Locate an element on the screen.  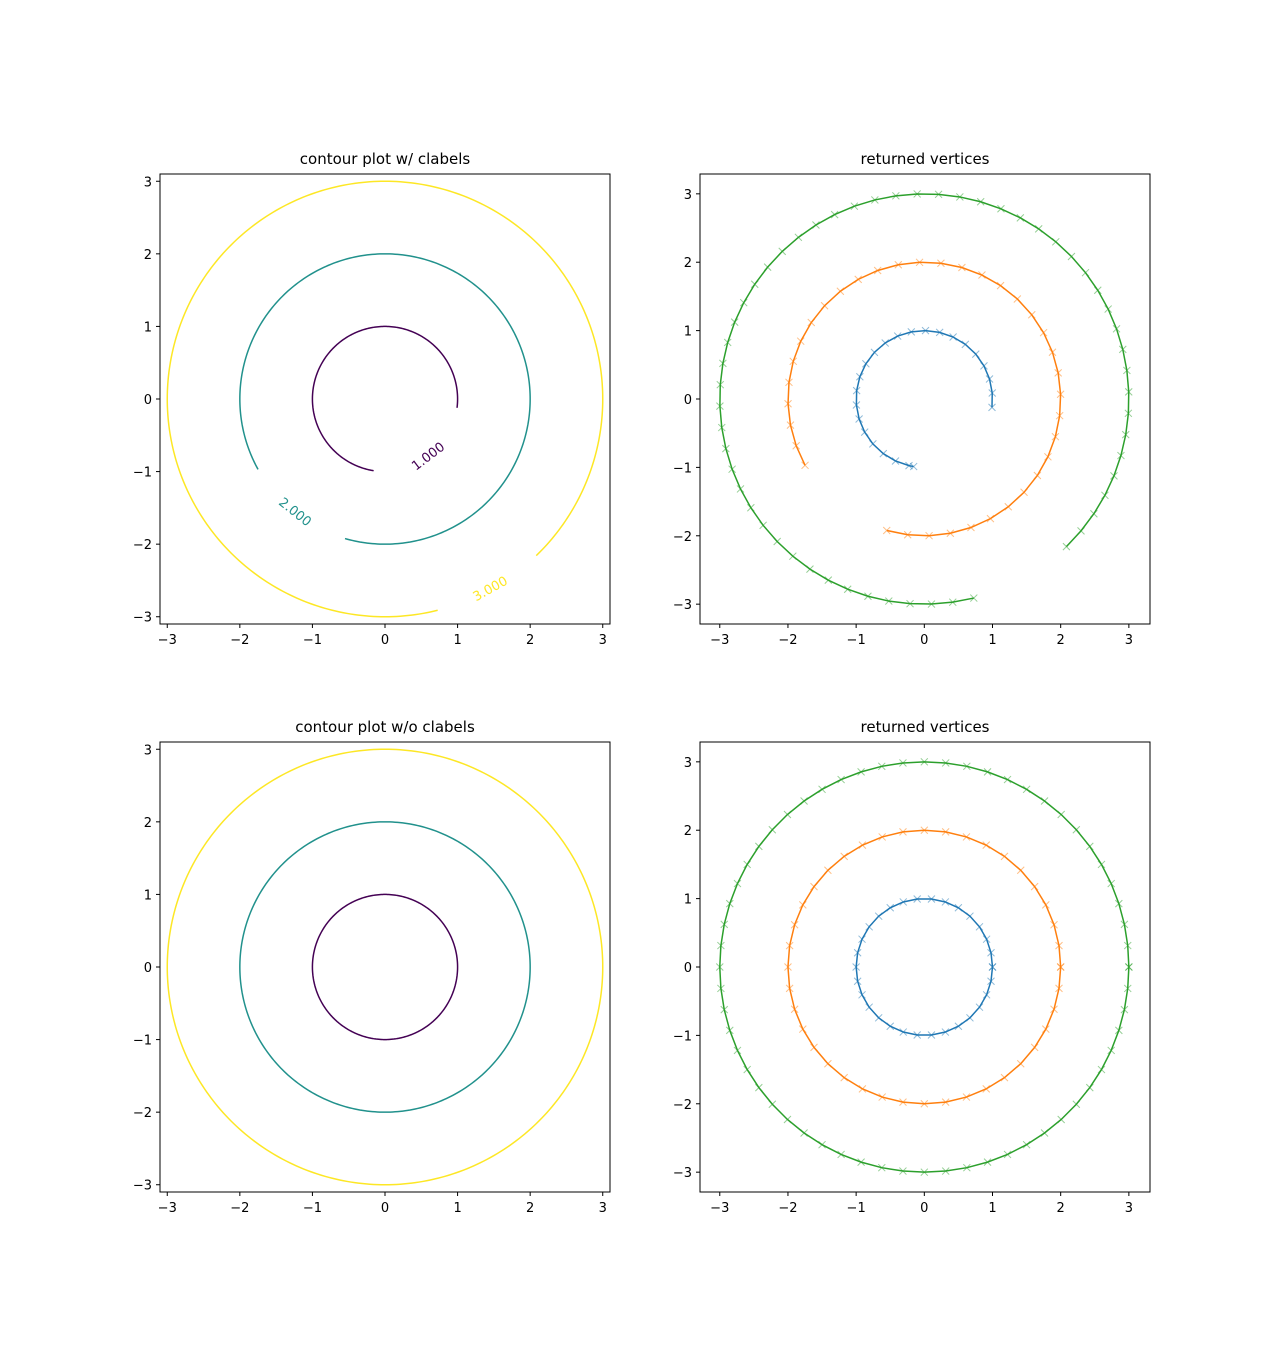
y-tick-label: −2 is located at coordinates (142, 545).